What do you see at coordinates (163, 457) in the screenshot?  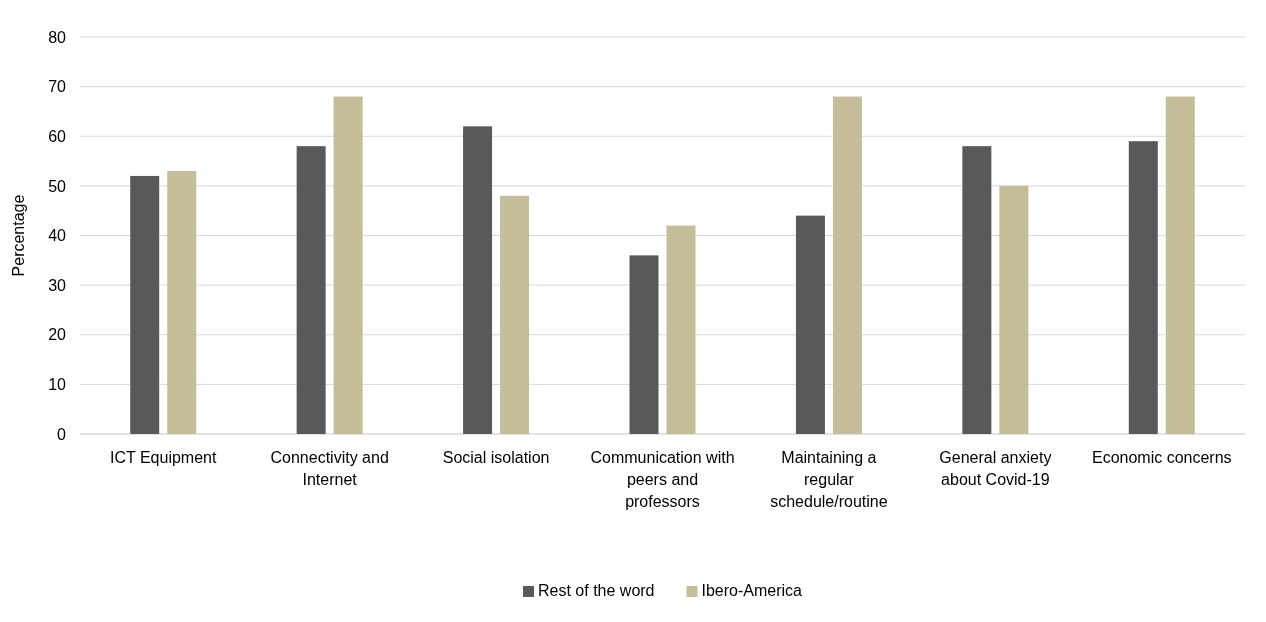 I see `x-tick-label: ICT Equipment` at bounding box center [163, 457].